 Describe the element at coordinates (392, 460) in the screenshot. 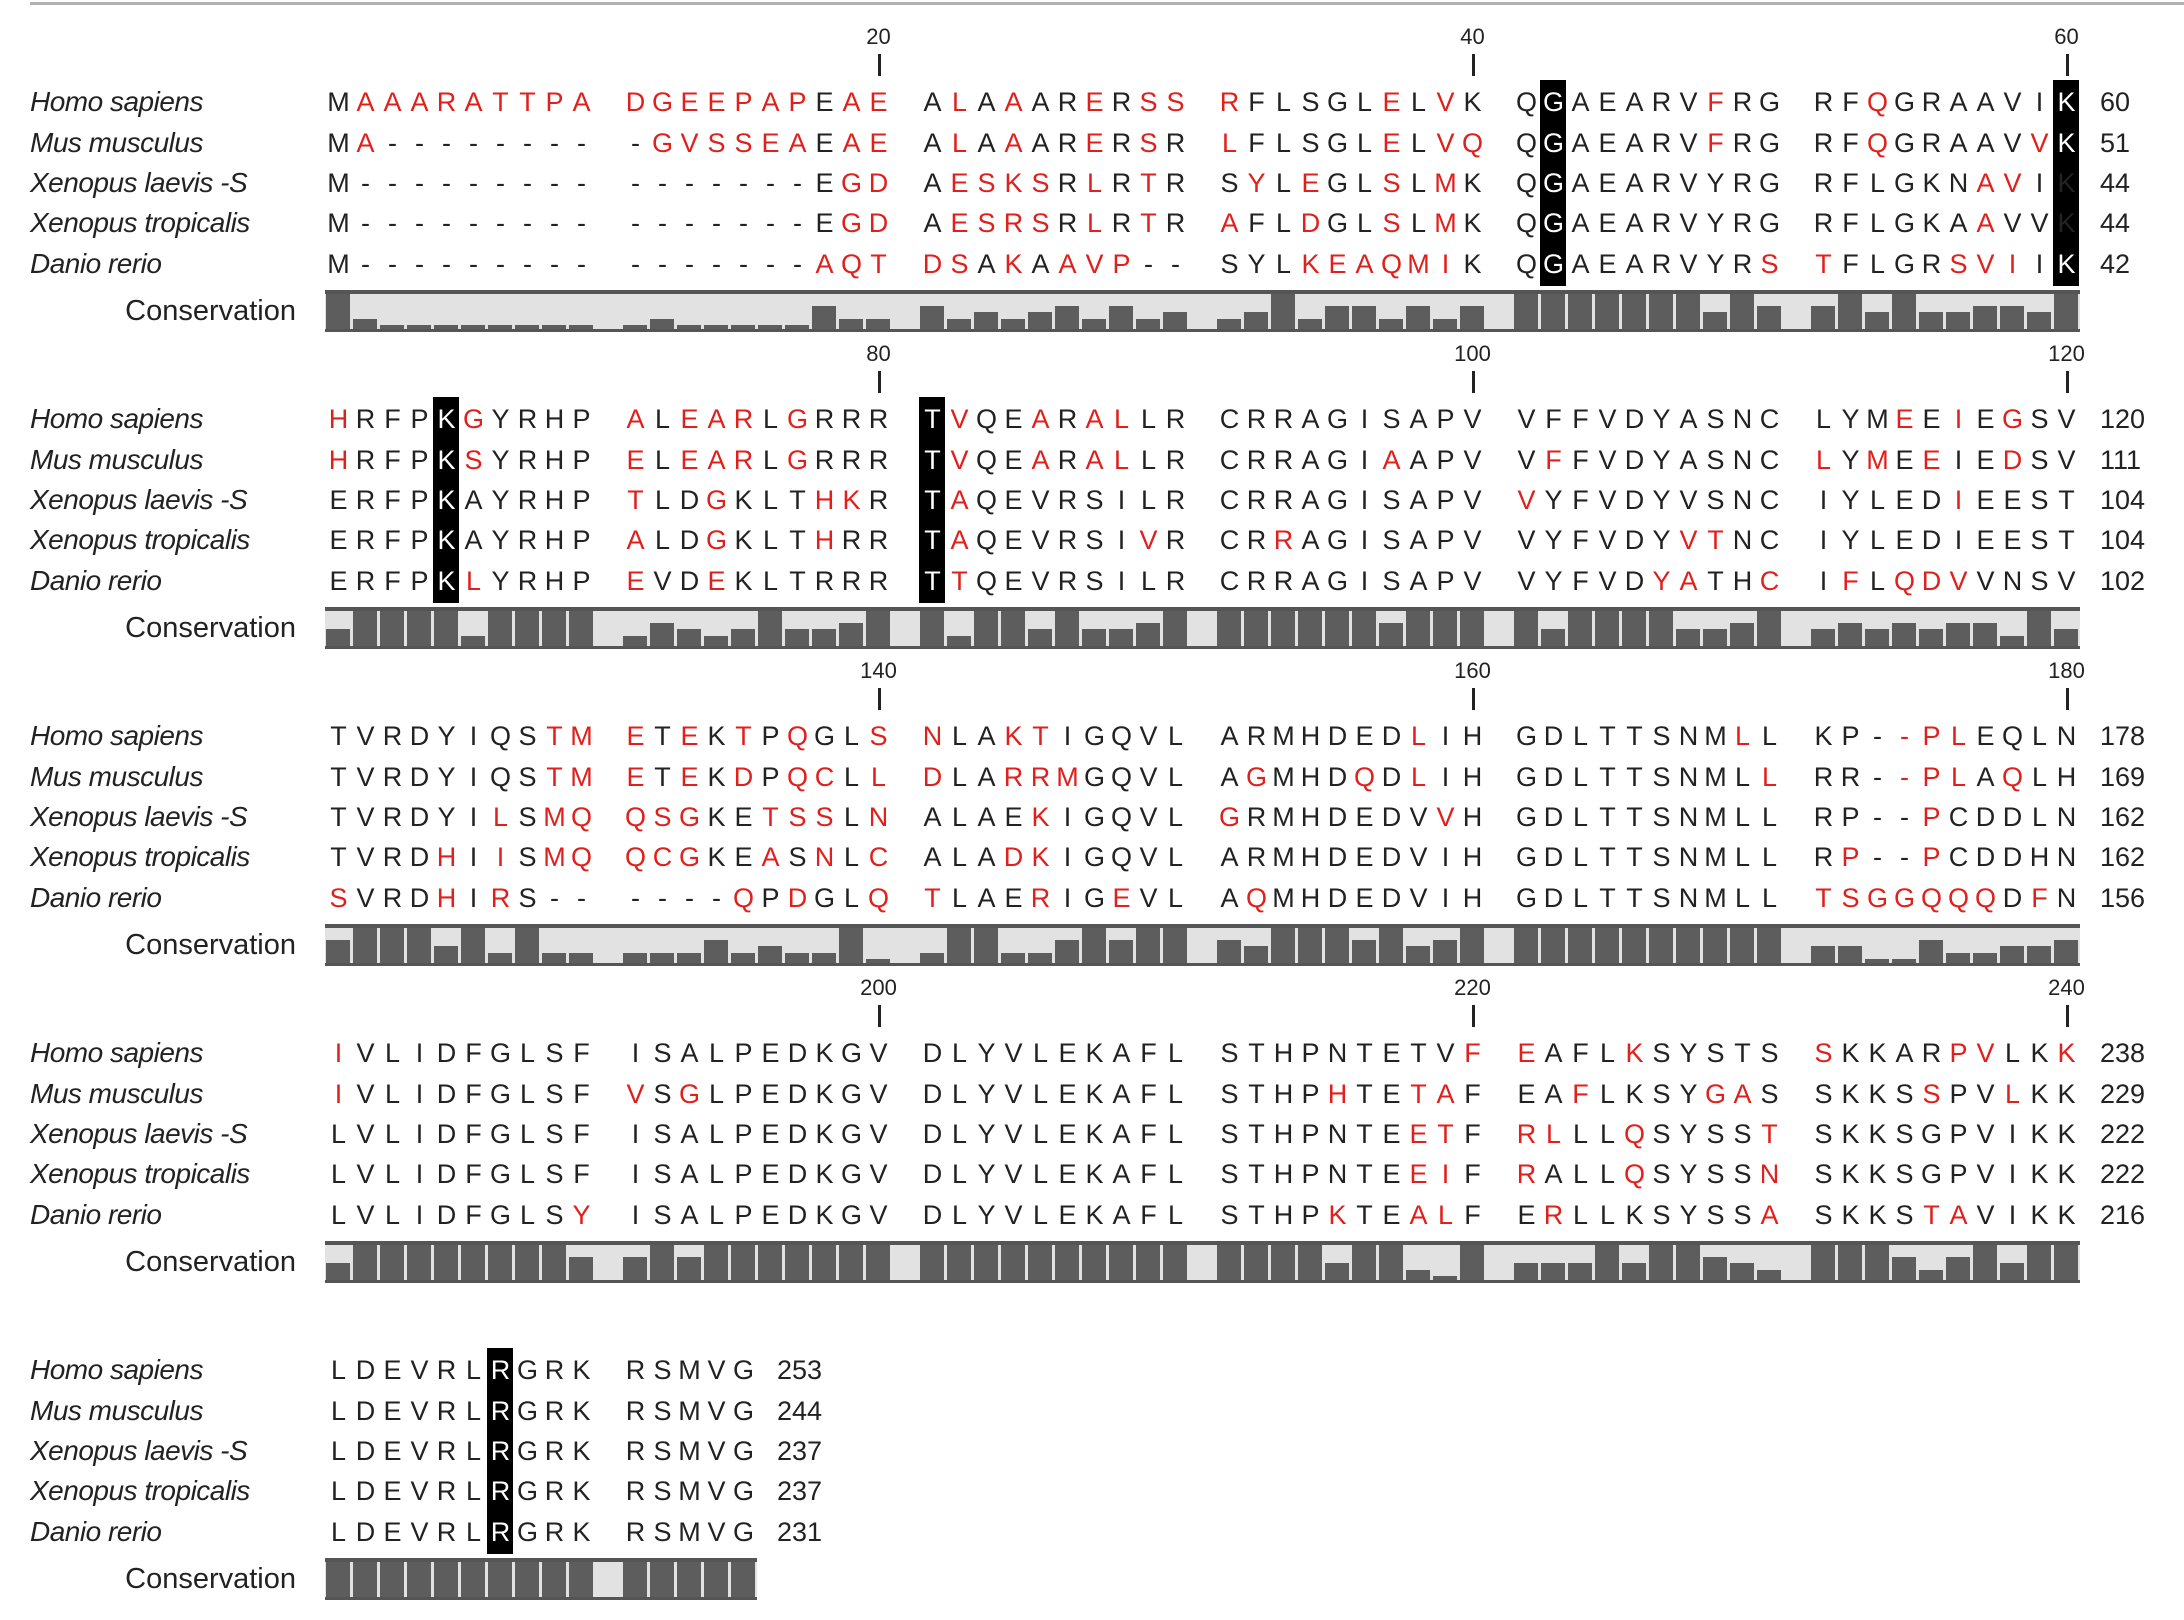

I see `residue: F` at that location.